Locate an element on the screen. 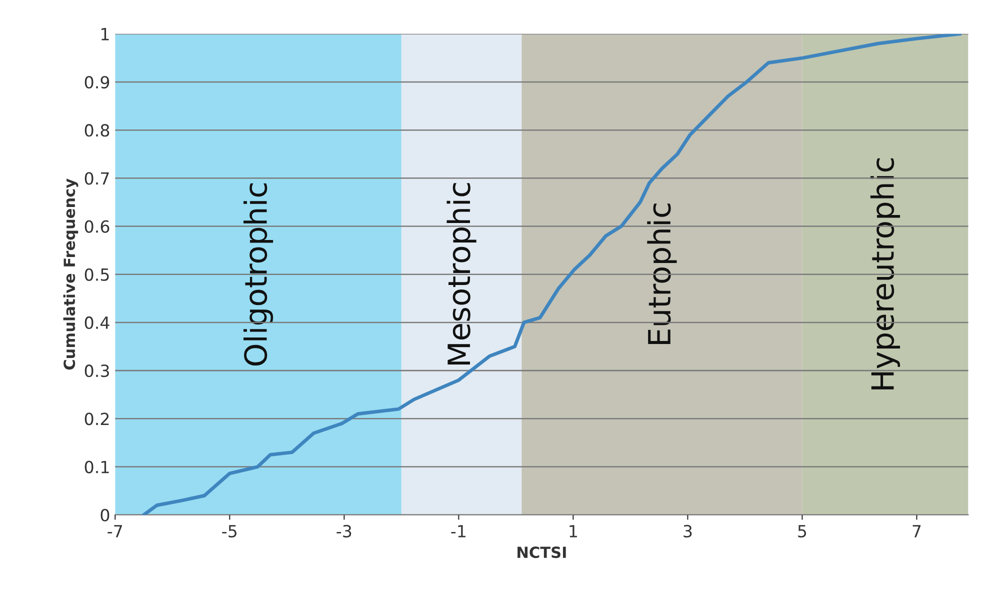 The height and width of the screenshot is (605, 984). y-tick-label: 0.1 is located at coordinates (96, 467).